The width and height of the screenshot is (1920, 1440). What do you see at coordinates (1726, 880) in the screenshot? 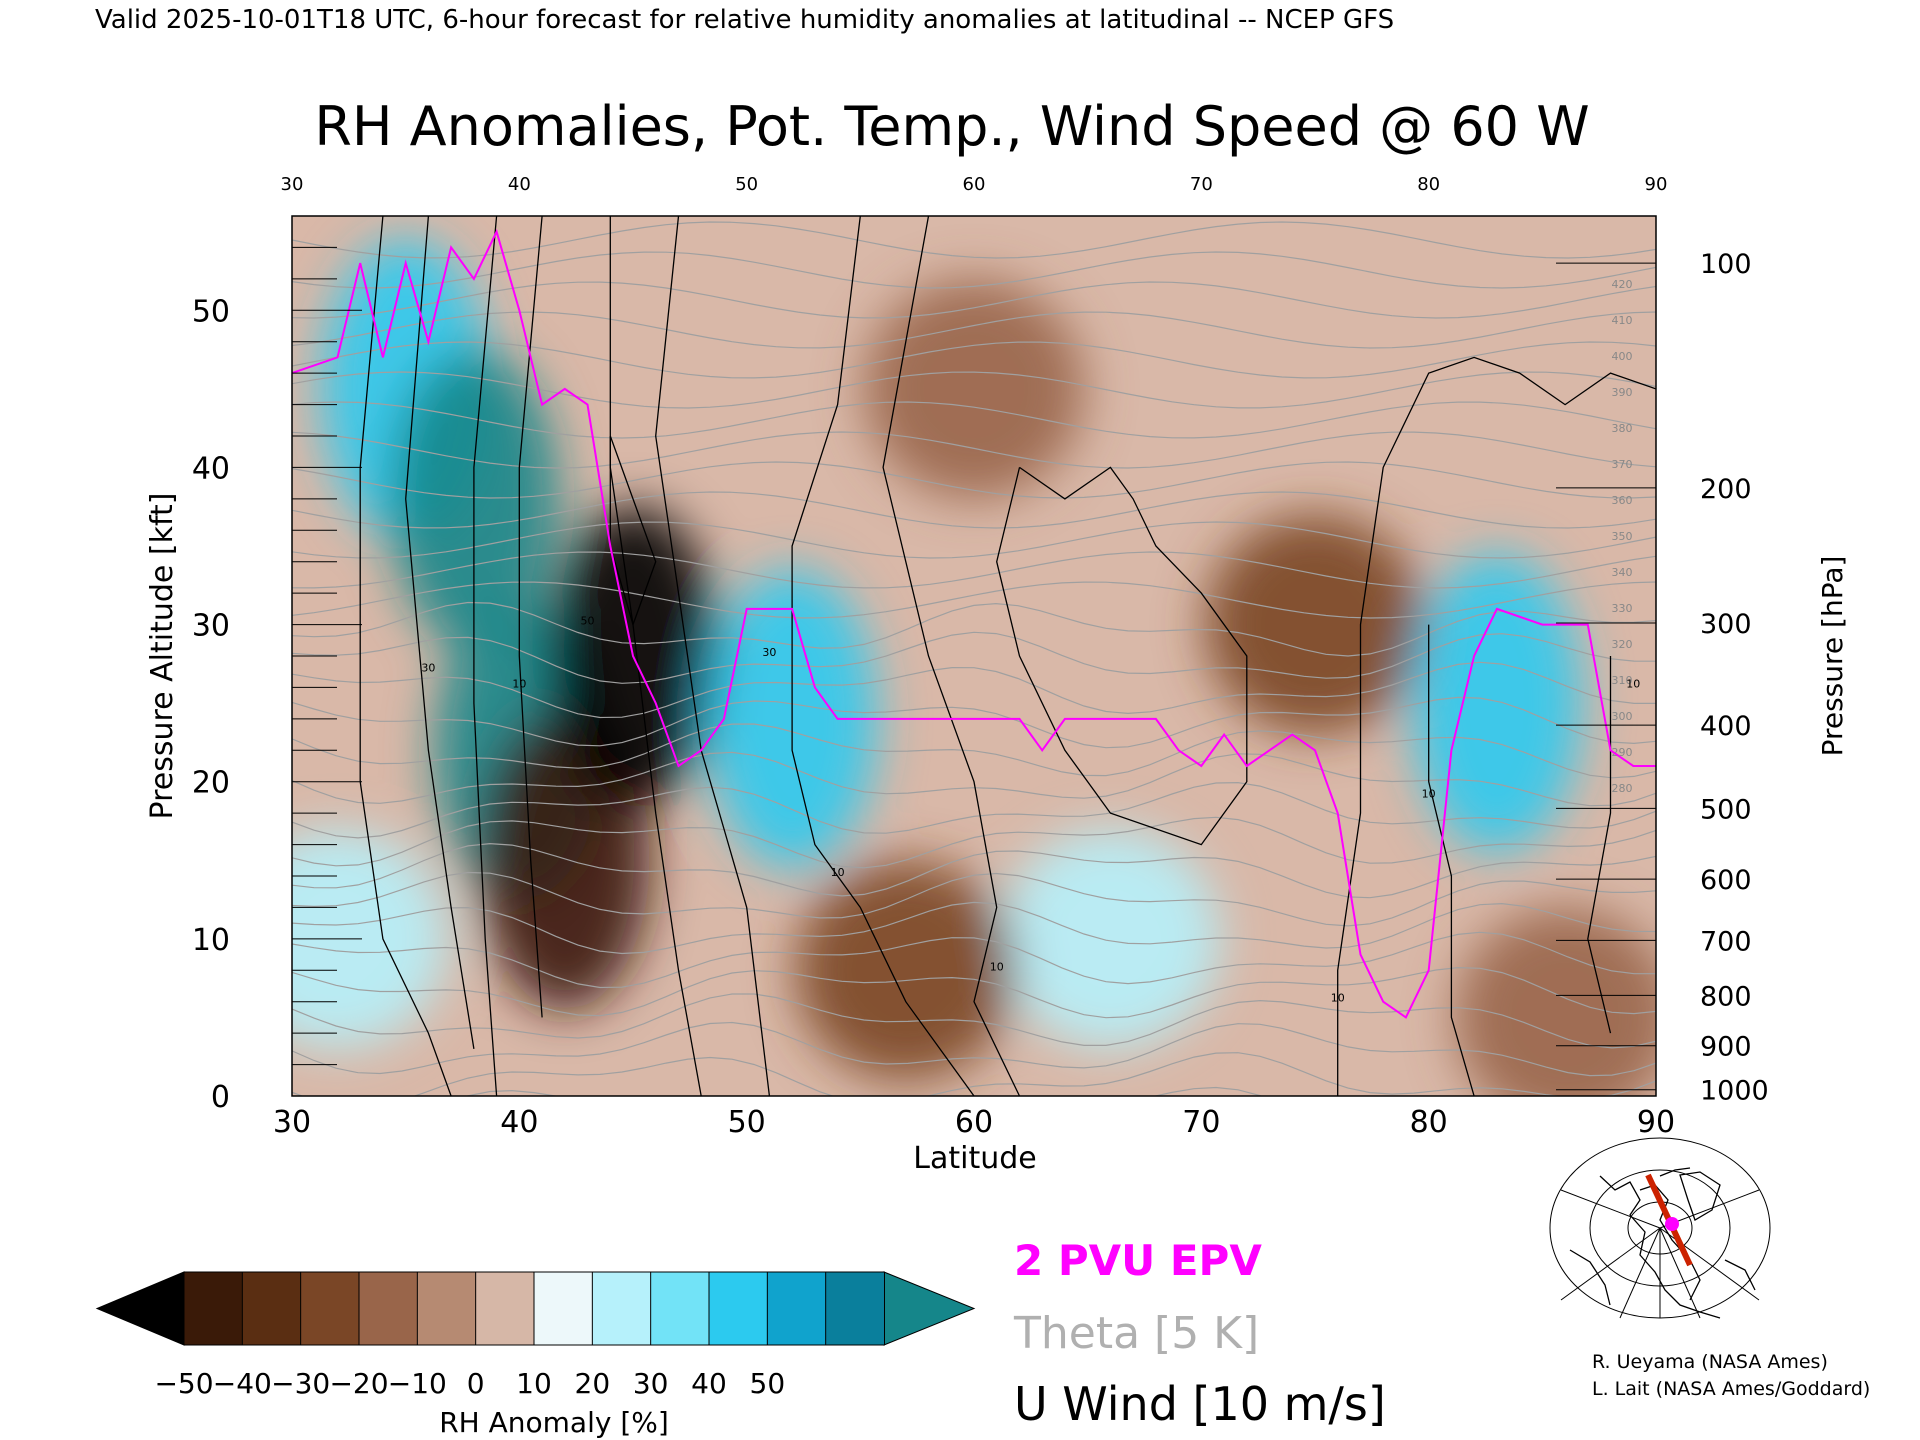
I see `pressure-tick-label: 600` at bounding box center [1726, 880].